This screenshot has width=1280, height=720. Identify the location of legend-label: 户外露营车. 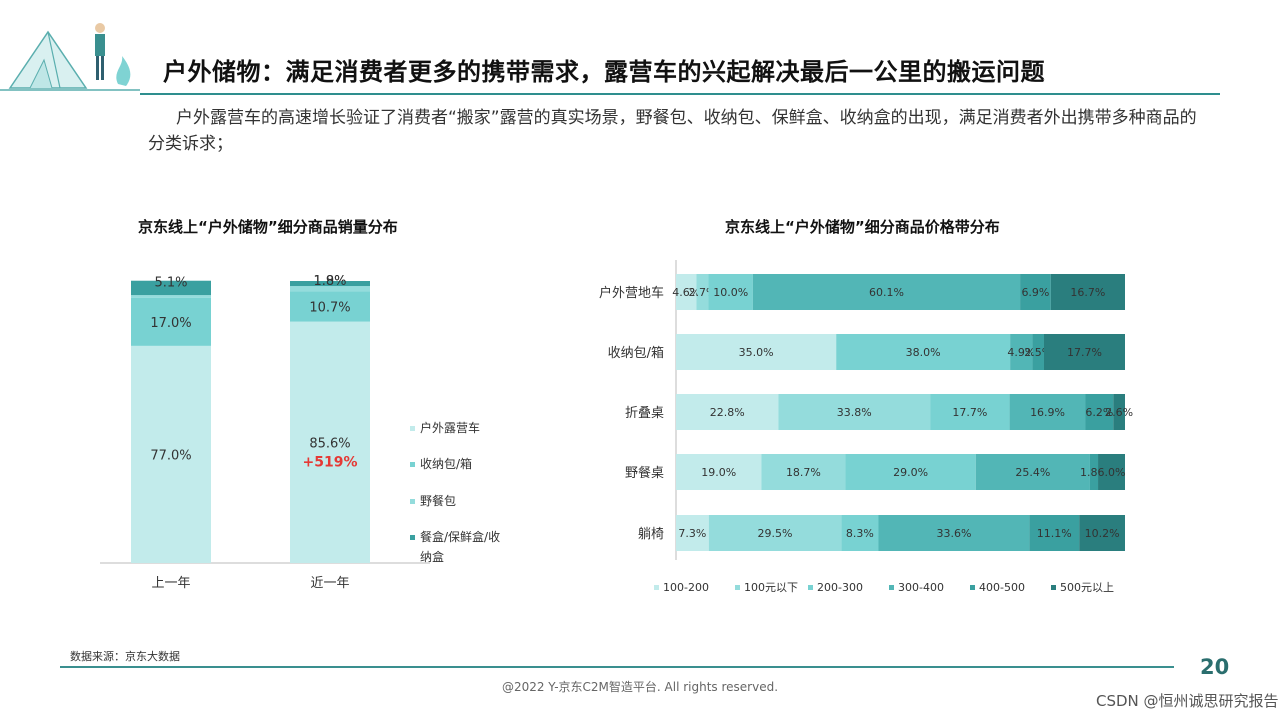
(450, 427).